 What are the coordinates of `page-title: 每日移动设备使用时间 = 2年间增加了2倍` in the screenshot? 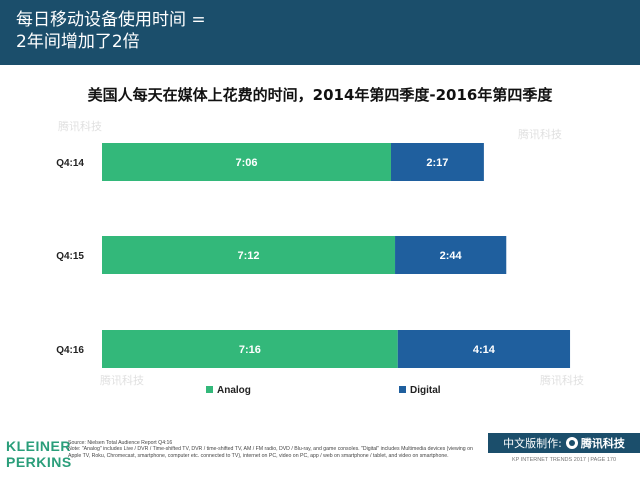 It's located at (111, 31).